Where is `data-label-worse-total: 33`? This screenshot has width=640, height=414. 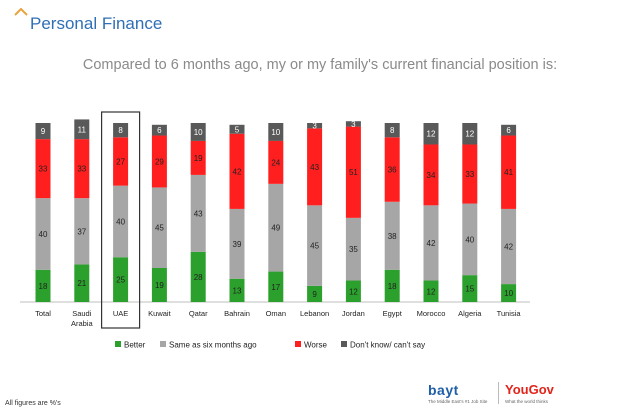
data-label-worse-total: 33 is located at coordinates (43, 169).